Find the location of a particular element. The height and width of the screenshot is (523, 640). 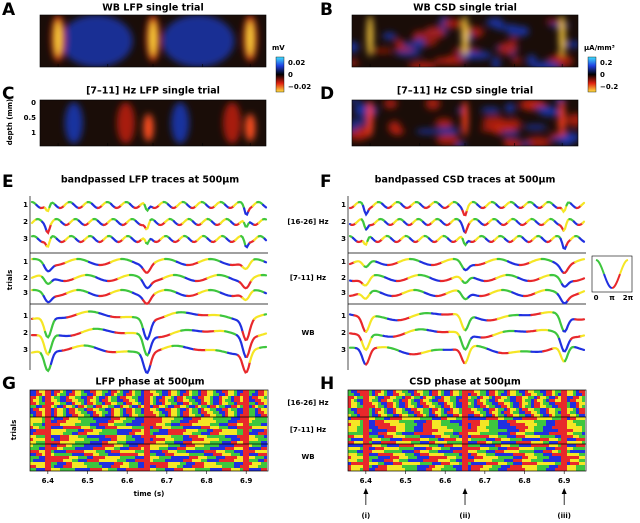

x-tick-label: 6.8 is located at coordinates (206, 481).